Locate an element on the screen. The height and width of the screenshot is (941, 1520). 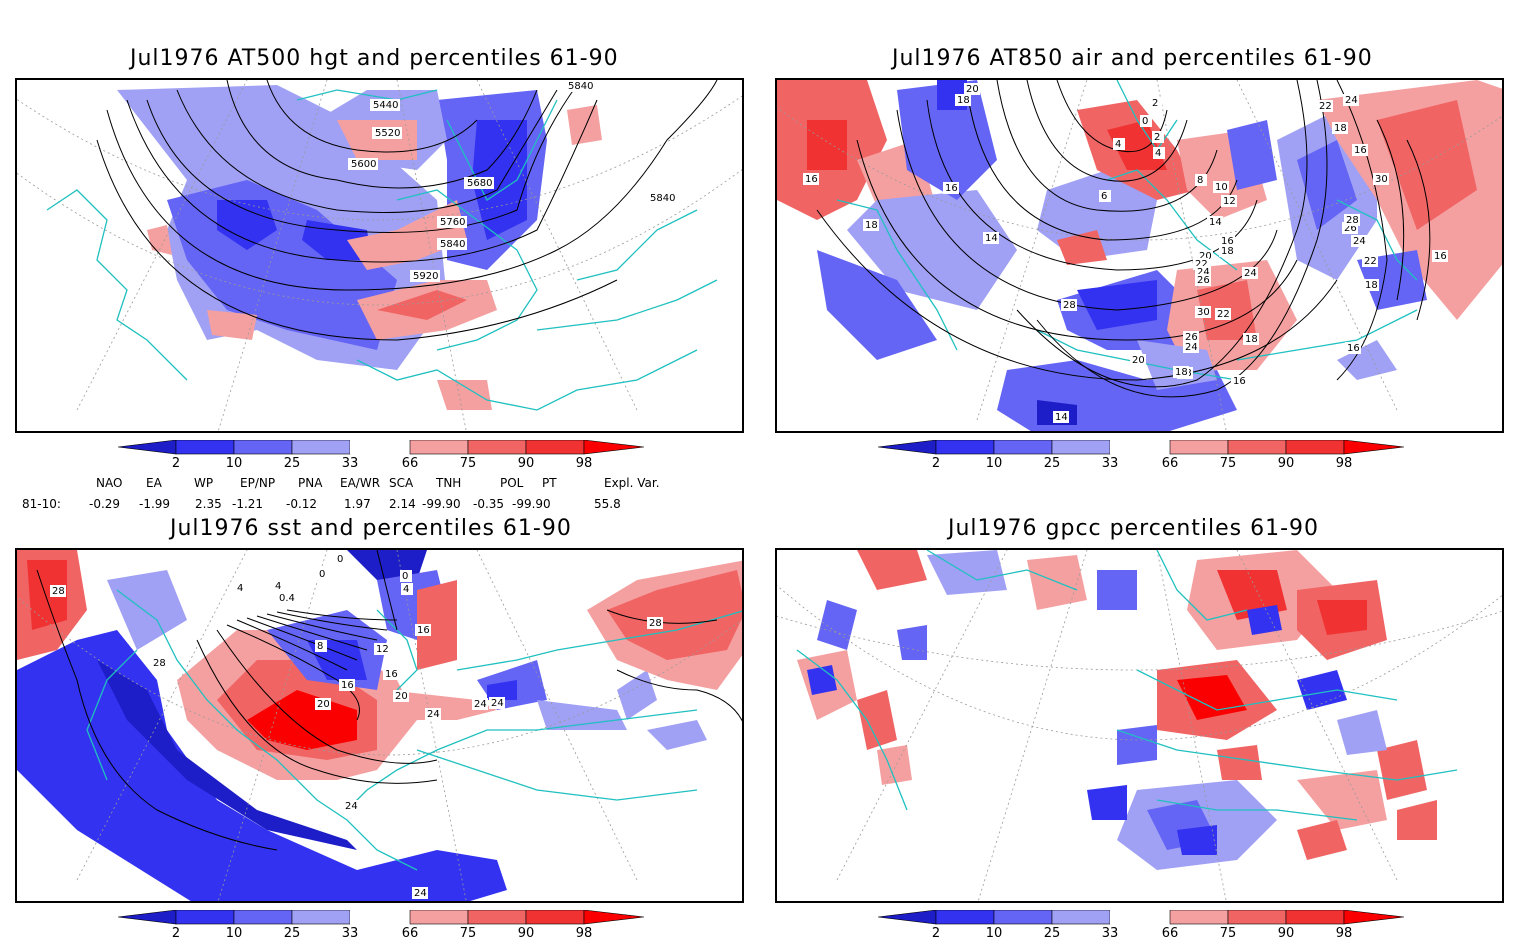
index-value-nao: -0.29 is located at coordinates (105, 504).